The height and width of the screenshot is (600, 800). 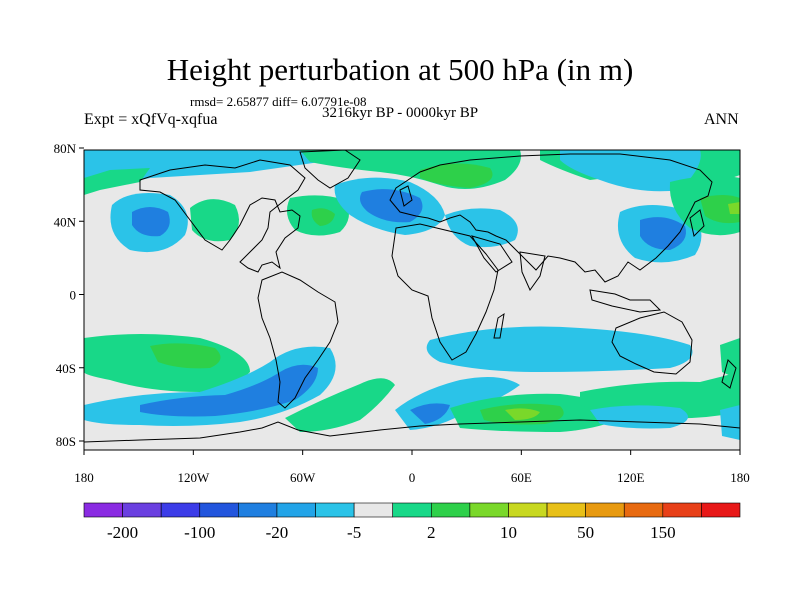 What do you see at coordinates (330, 169) in the screenshot?
I see `greenland-coast` at bounding box center [330, 169].